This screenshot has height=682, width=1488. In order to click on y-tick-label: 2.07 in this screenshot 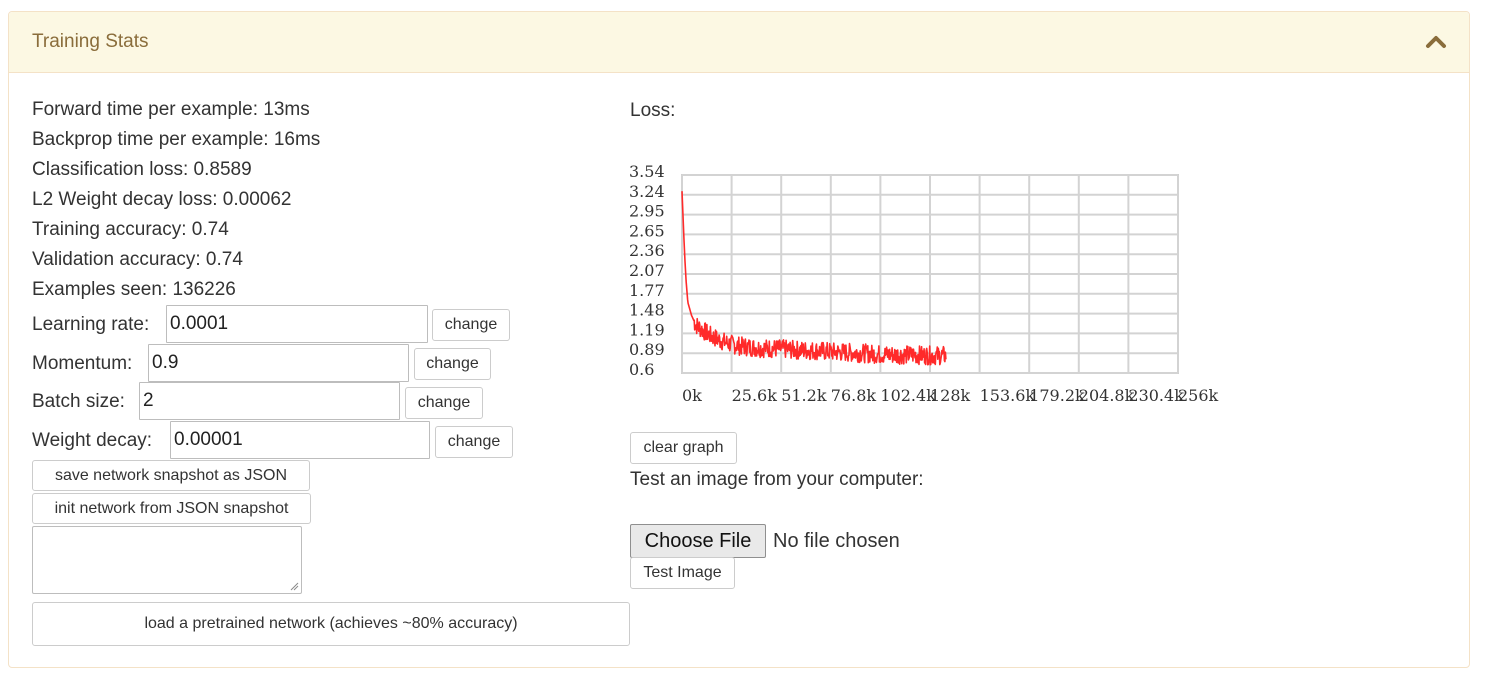, I will do `click(647, 270)`.